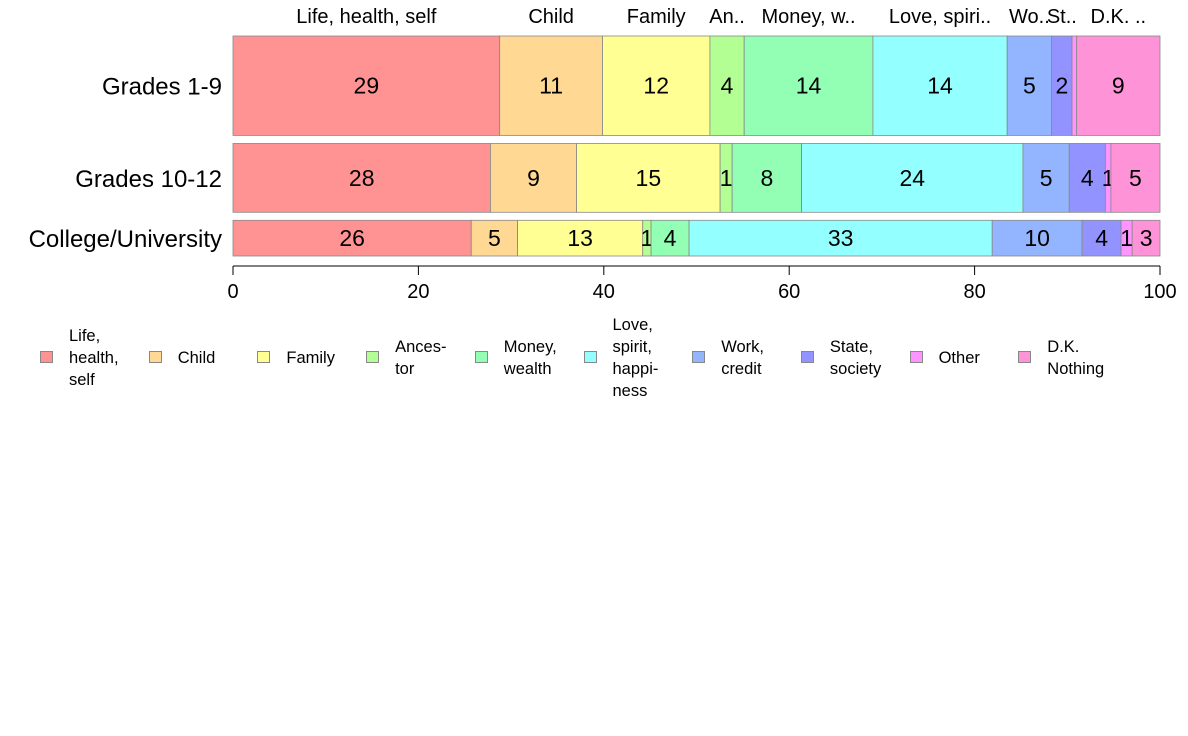 The width and height of the screenshot is (1188, 736). I want to click on legend-label: Ances- tor, so click(421, 358).